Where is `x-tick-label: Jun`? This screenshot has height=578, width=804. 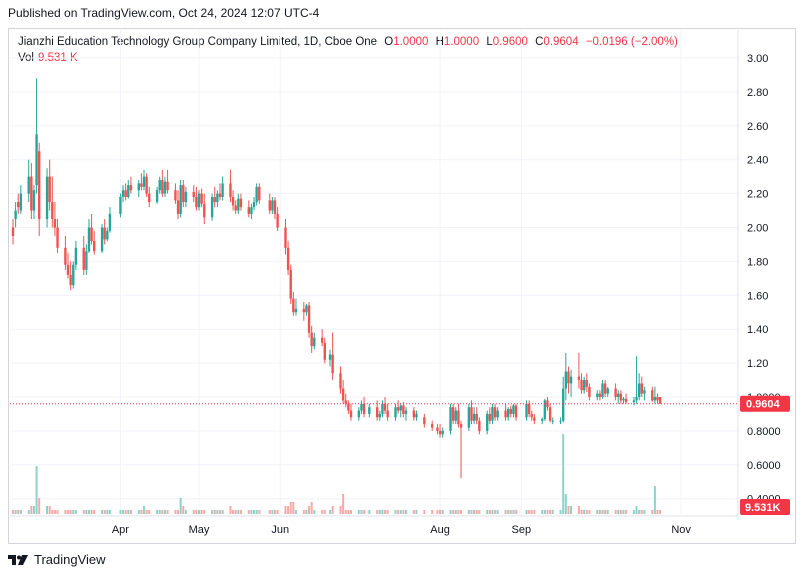 x-tick-label: Jun is located at coordinates (280, 530).